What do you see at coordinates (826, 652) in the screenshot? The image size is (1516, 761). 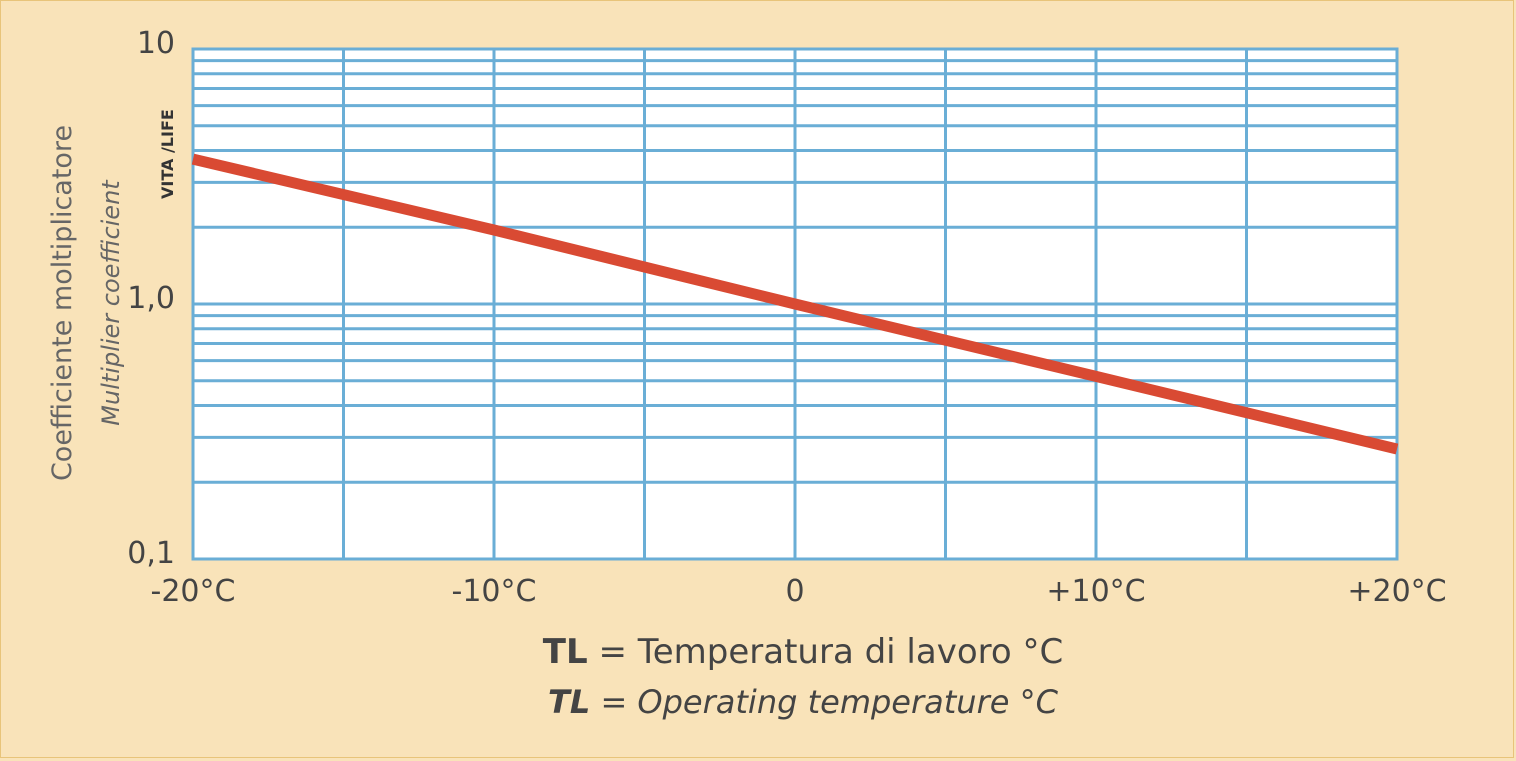 I see `x-axis-title-rest: = Temperatura di lavoro °C` at bounding box center [826, 652].